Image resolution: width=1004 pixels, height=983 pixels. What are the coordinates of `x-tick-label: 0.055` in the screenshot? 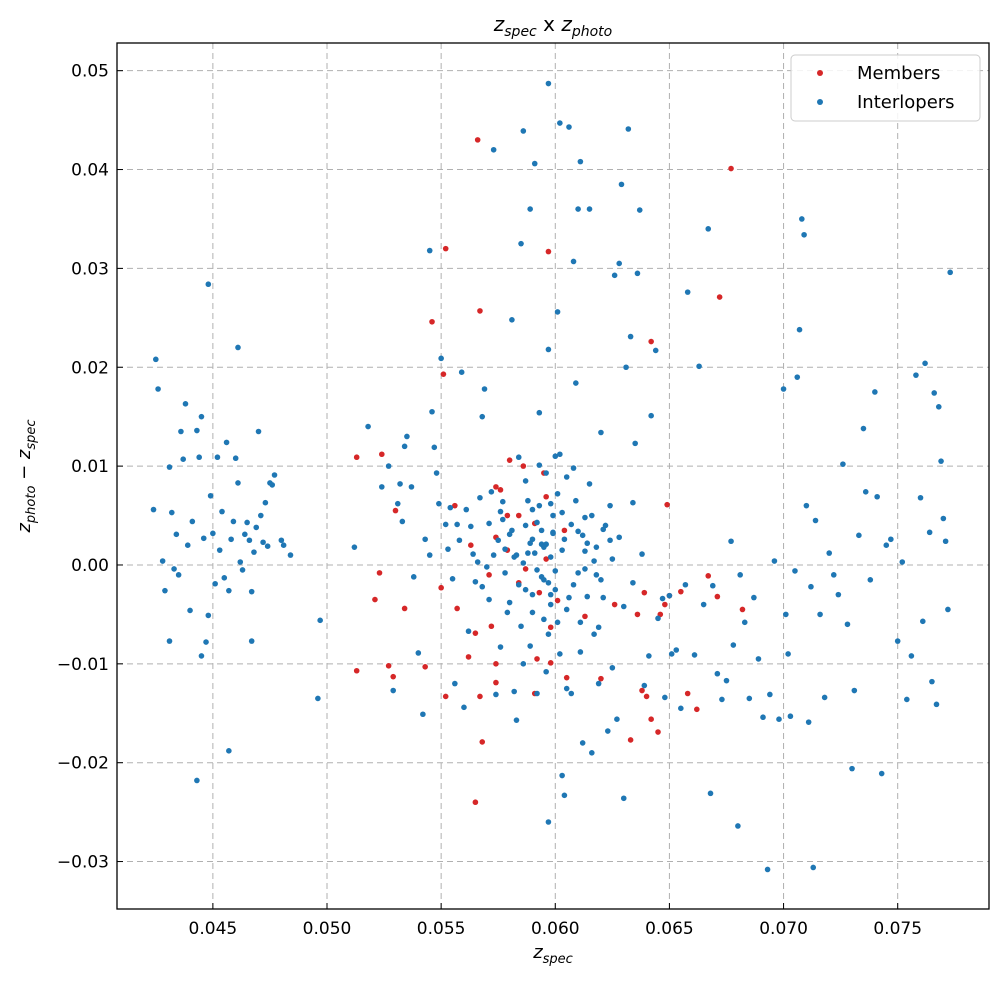 It's located at (441, 929).